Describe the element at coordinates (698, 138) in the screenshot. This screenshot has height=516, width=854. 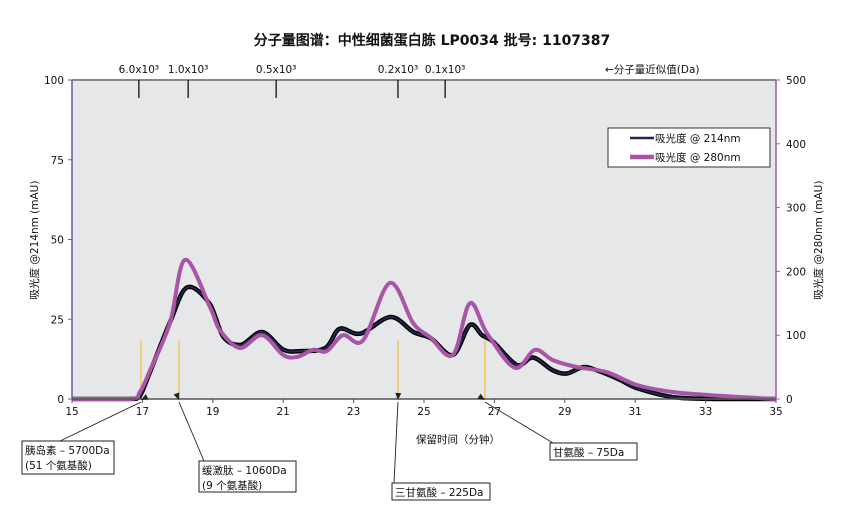
I see `legend-label-214: 吸光度 @ 214nm` at that location.